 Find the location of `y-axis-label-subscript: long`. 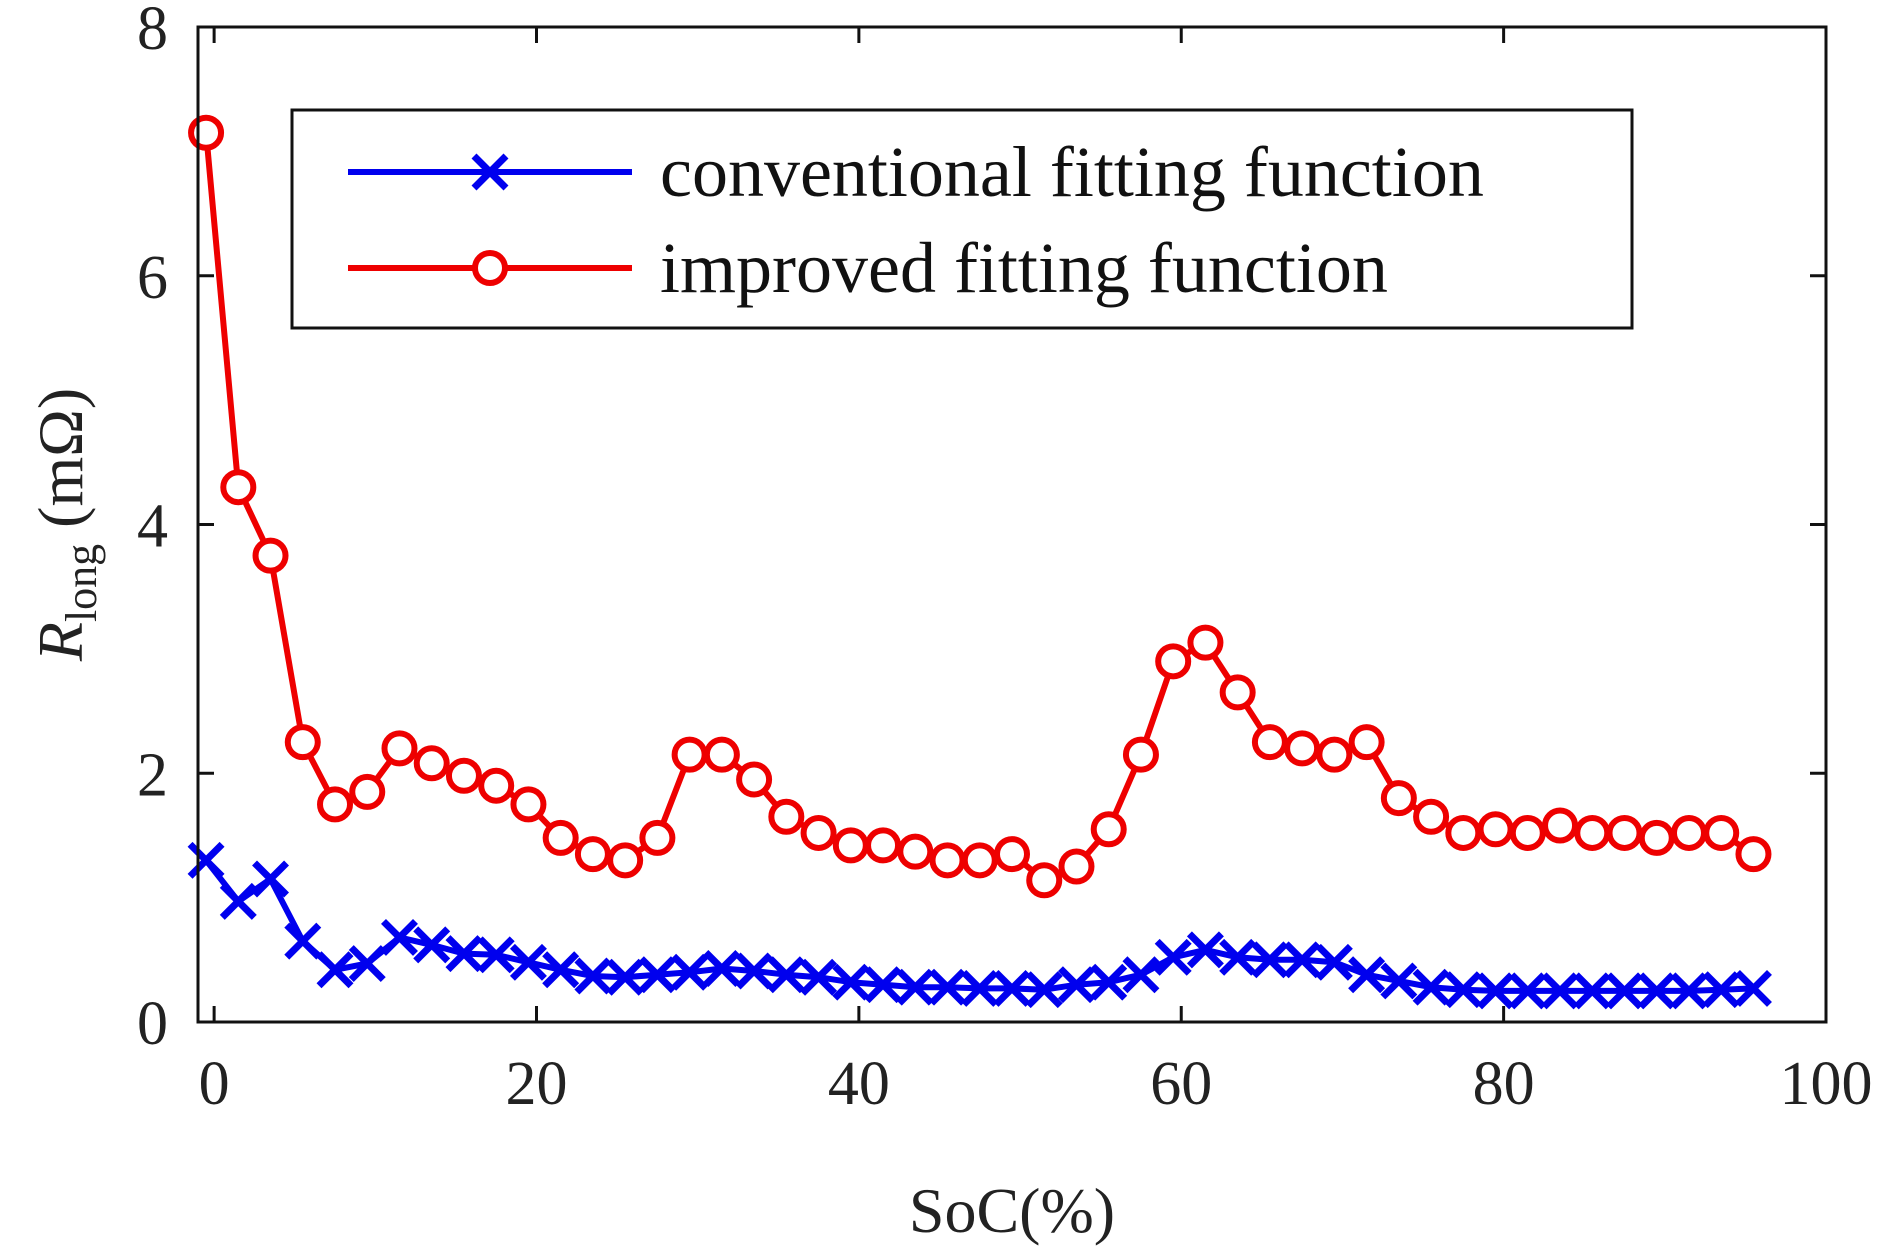

y-axis-label-subscript: long is located at coordinates (81, 583).